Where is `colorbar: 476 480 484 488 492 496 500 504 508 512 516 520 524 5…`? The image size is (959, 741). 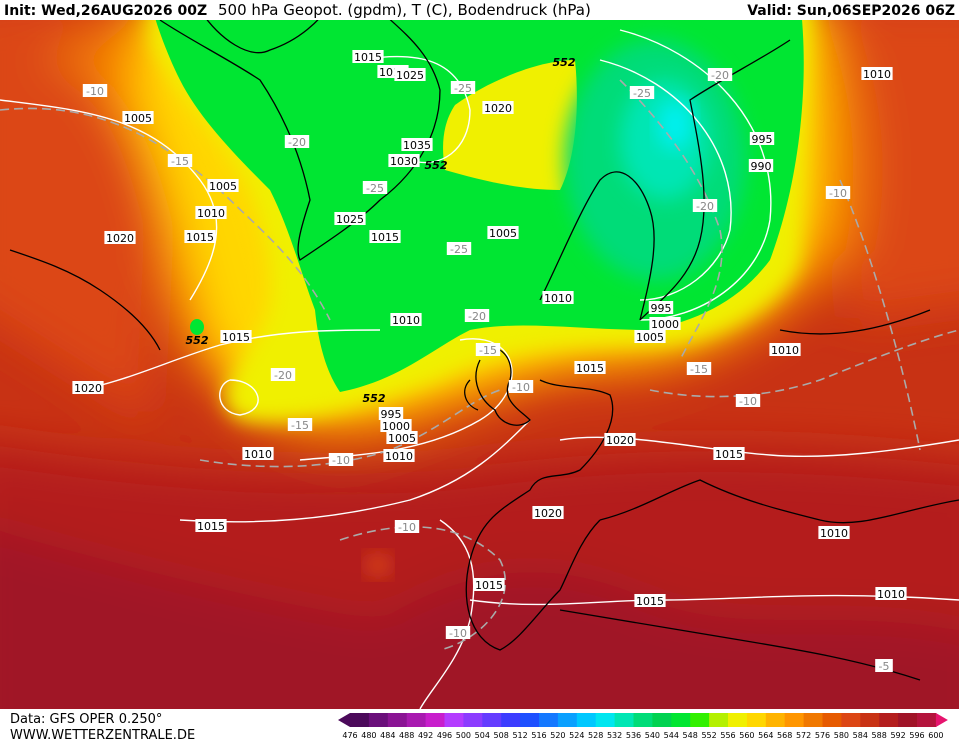
colorbar: 476 480 484 488 492 496 500 504 508 512 516 520 524 5… is located at coordinates (643, 726).